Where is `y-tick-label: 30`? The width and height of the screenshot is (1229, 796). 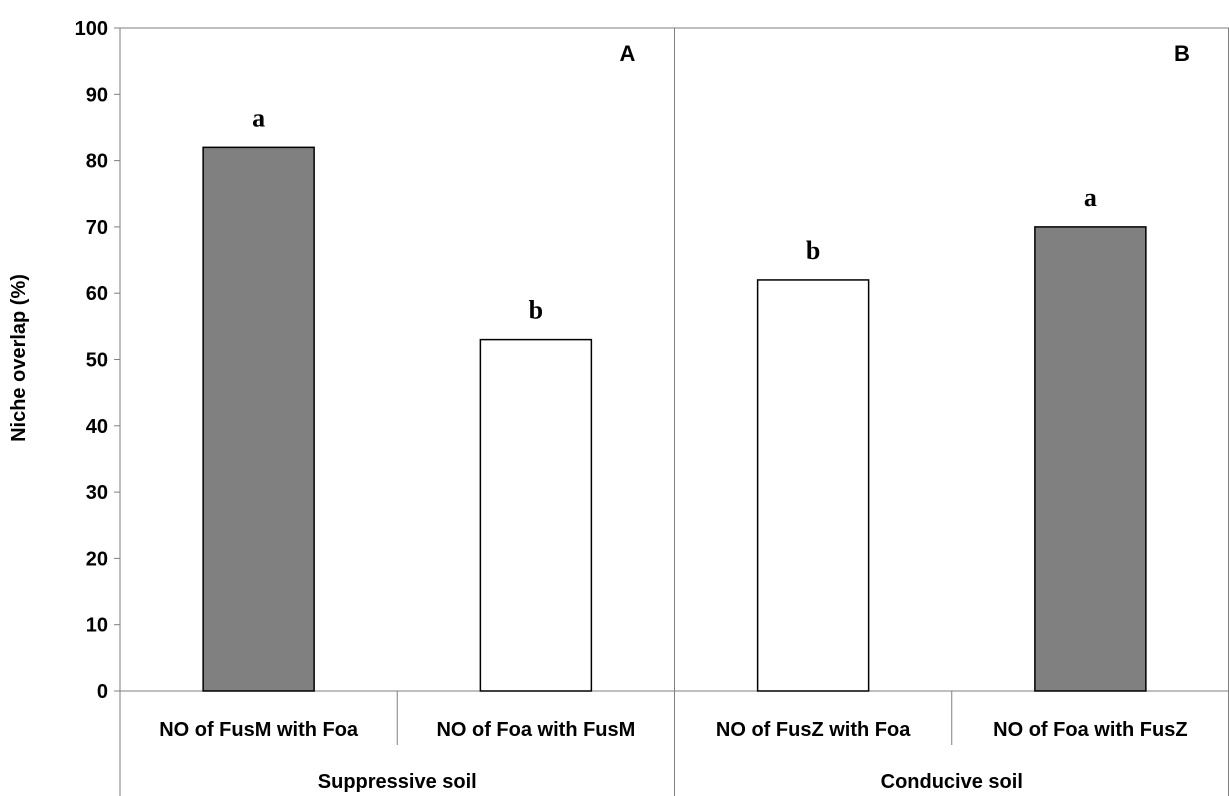
y-tick-label: 30 is located at coordinates (97, 493).